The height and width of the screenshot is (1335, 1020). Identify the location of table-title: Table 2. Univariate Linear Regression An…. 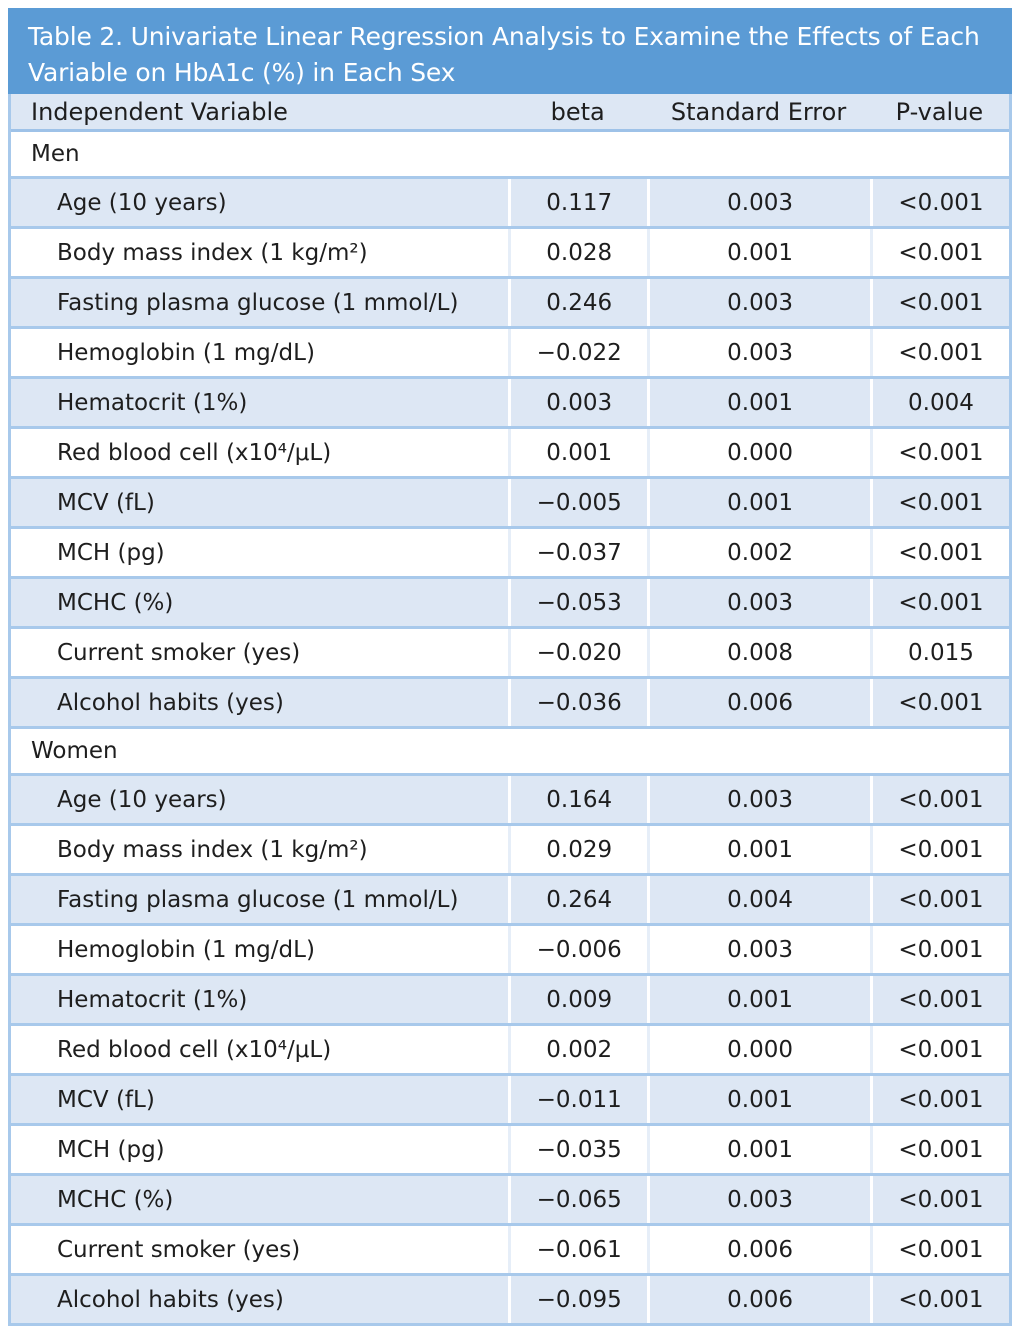
(510, 51).